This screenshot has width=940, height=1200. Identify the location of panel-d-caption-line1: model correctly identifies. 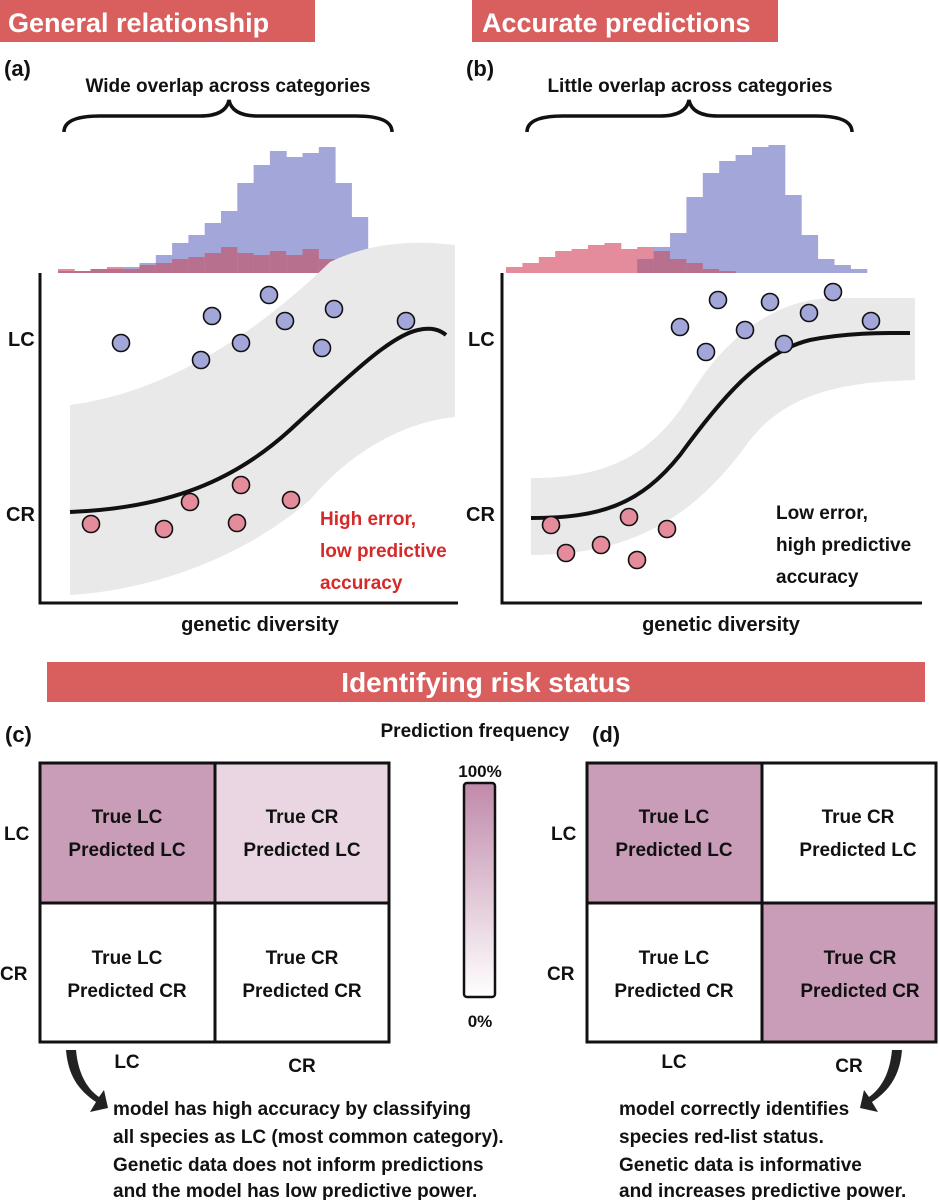
(734, 1109).